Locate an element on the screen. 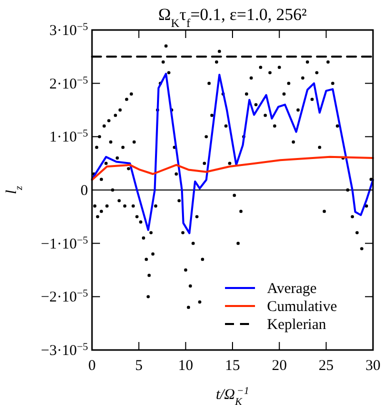 Image resolution: width=382 pixels, height=405 pixels. y-tick-label: 0 is located at coordinates (84, 191).